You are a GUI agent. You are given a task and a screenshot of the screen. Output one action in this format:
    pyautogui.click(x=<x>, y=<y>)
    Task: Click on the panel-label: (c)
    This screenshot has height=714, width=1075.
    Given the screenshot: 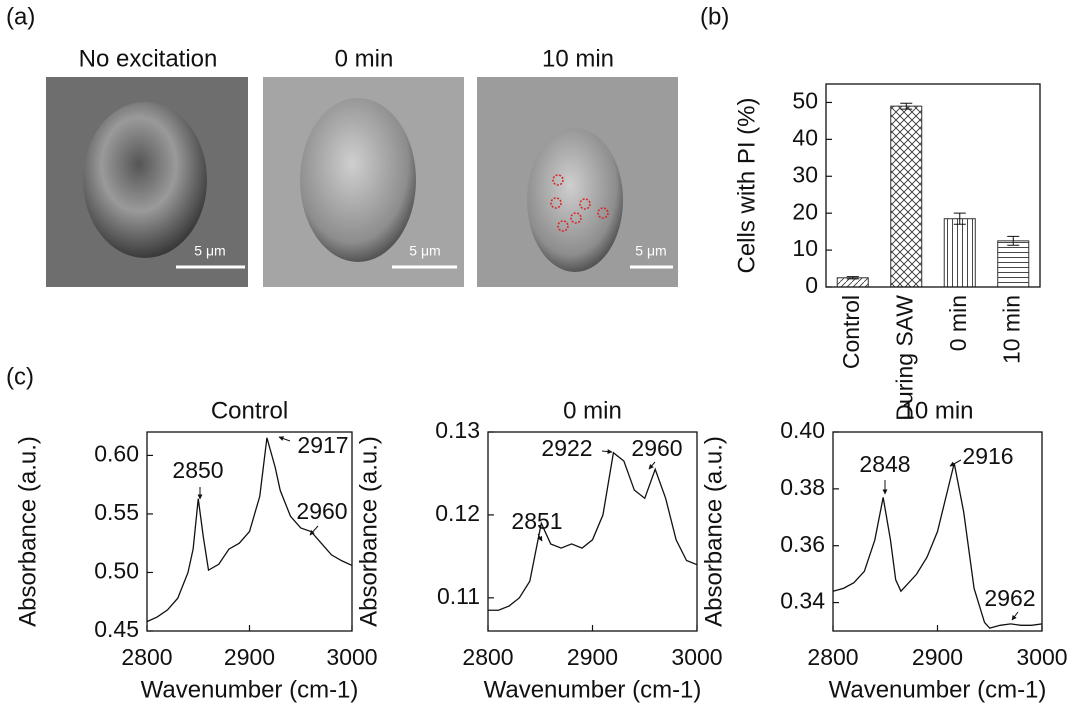 What is the action you would take?
    pyautogui.click(x=20, y=376)
    